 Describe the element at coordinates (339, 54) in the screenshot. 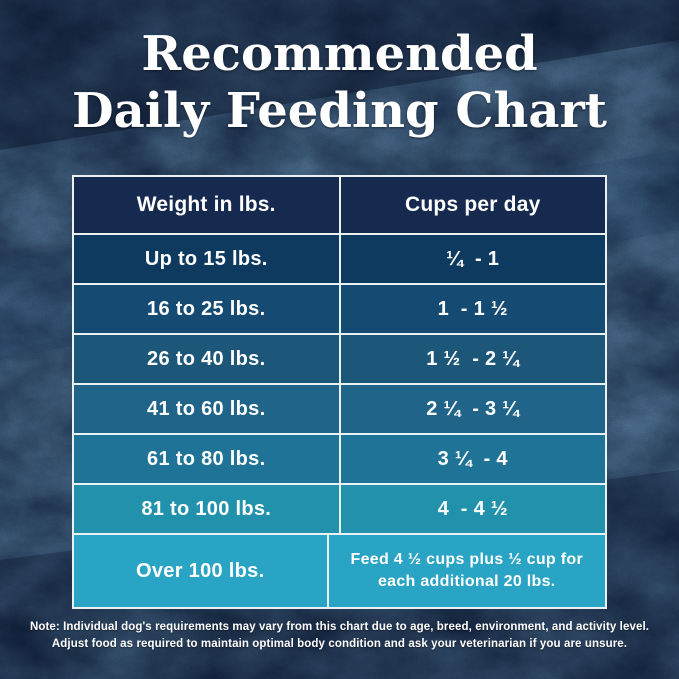

I see `title-line-1: Recommended` at that location.